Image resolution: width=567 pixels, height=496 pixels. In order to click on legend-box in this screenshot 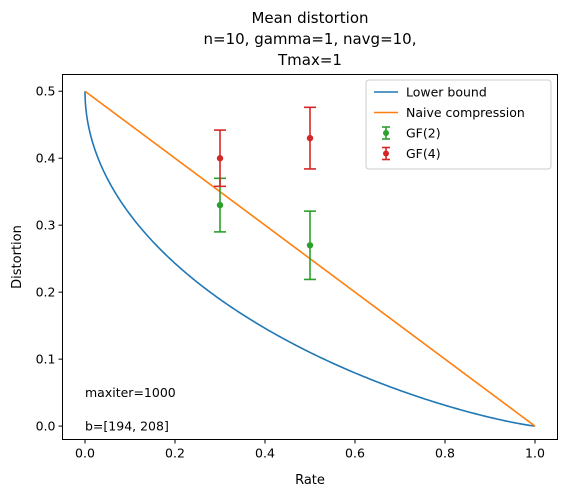, I will do `click(458, 124)`.